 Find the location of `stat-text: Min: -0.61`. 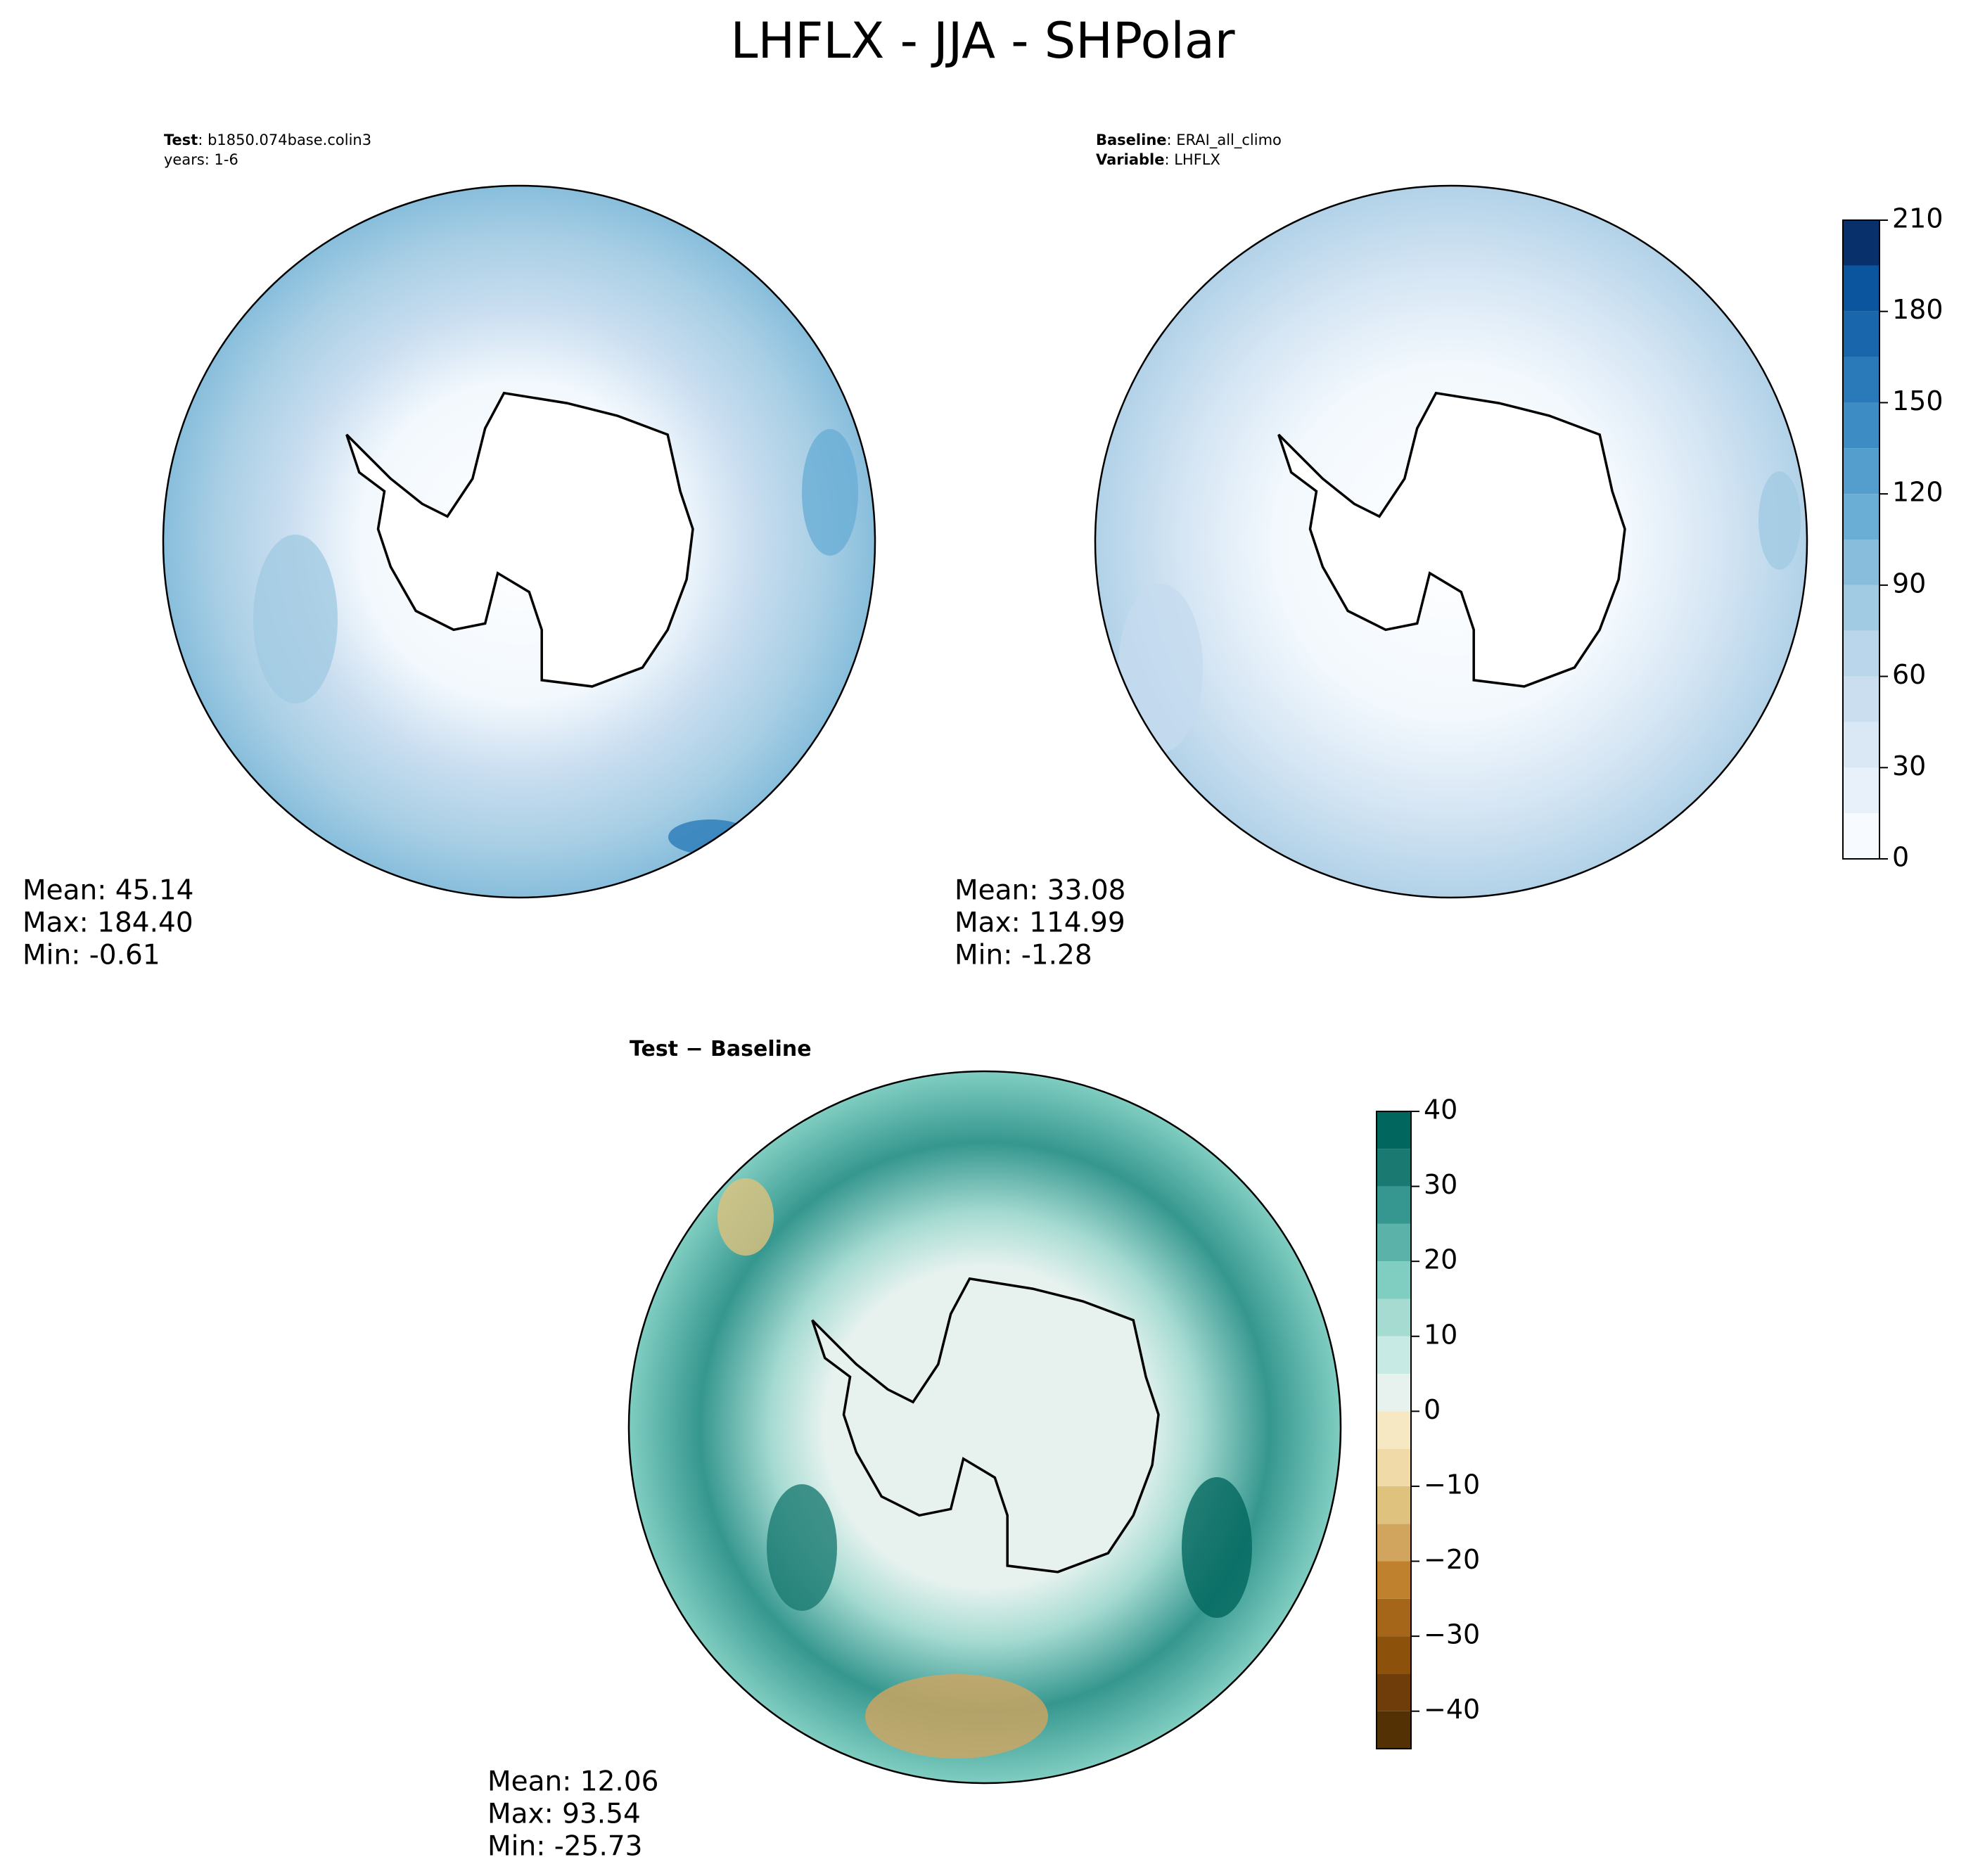

stat-text: Min: -0.61 is located at coordinates (91, 955).